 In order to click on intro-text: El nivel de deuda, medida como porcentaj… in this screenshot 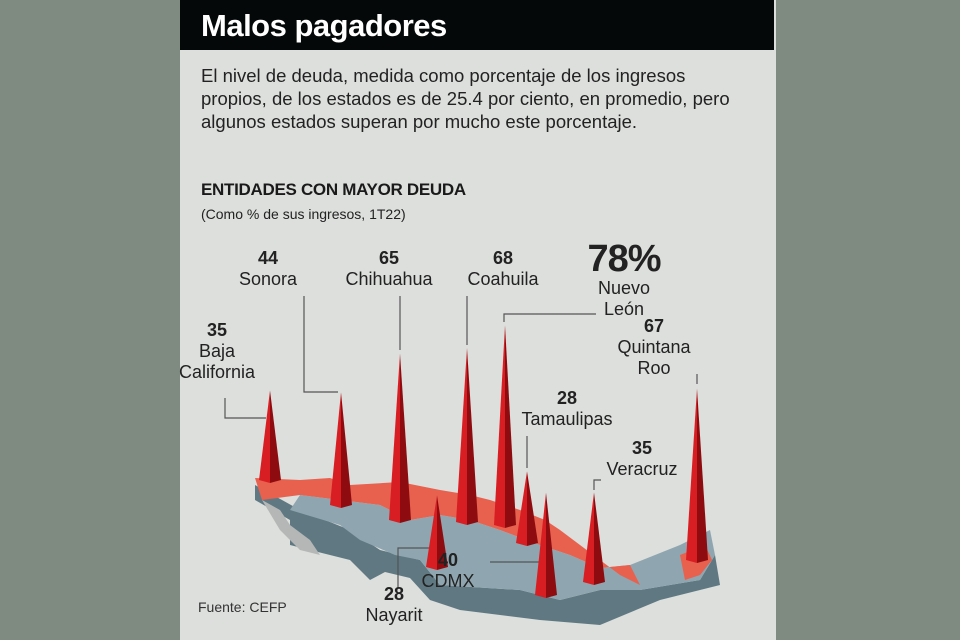, I will do `click(465, 98)`.